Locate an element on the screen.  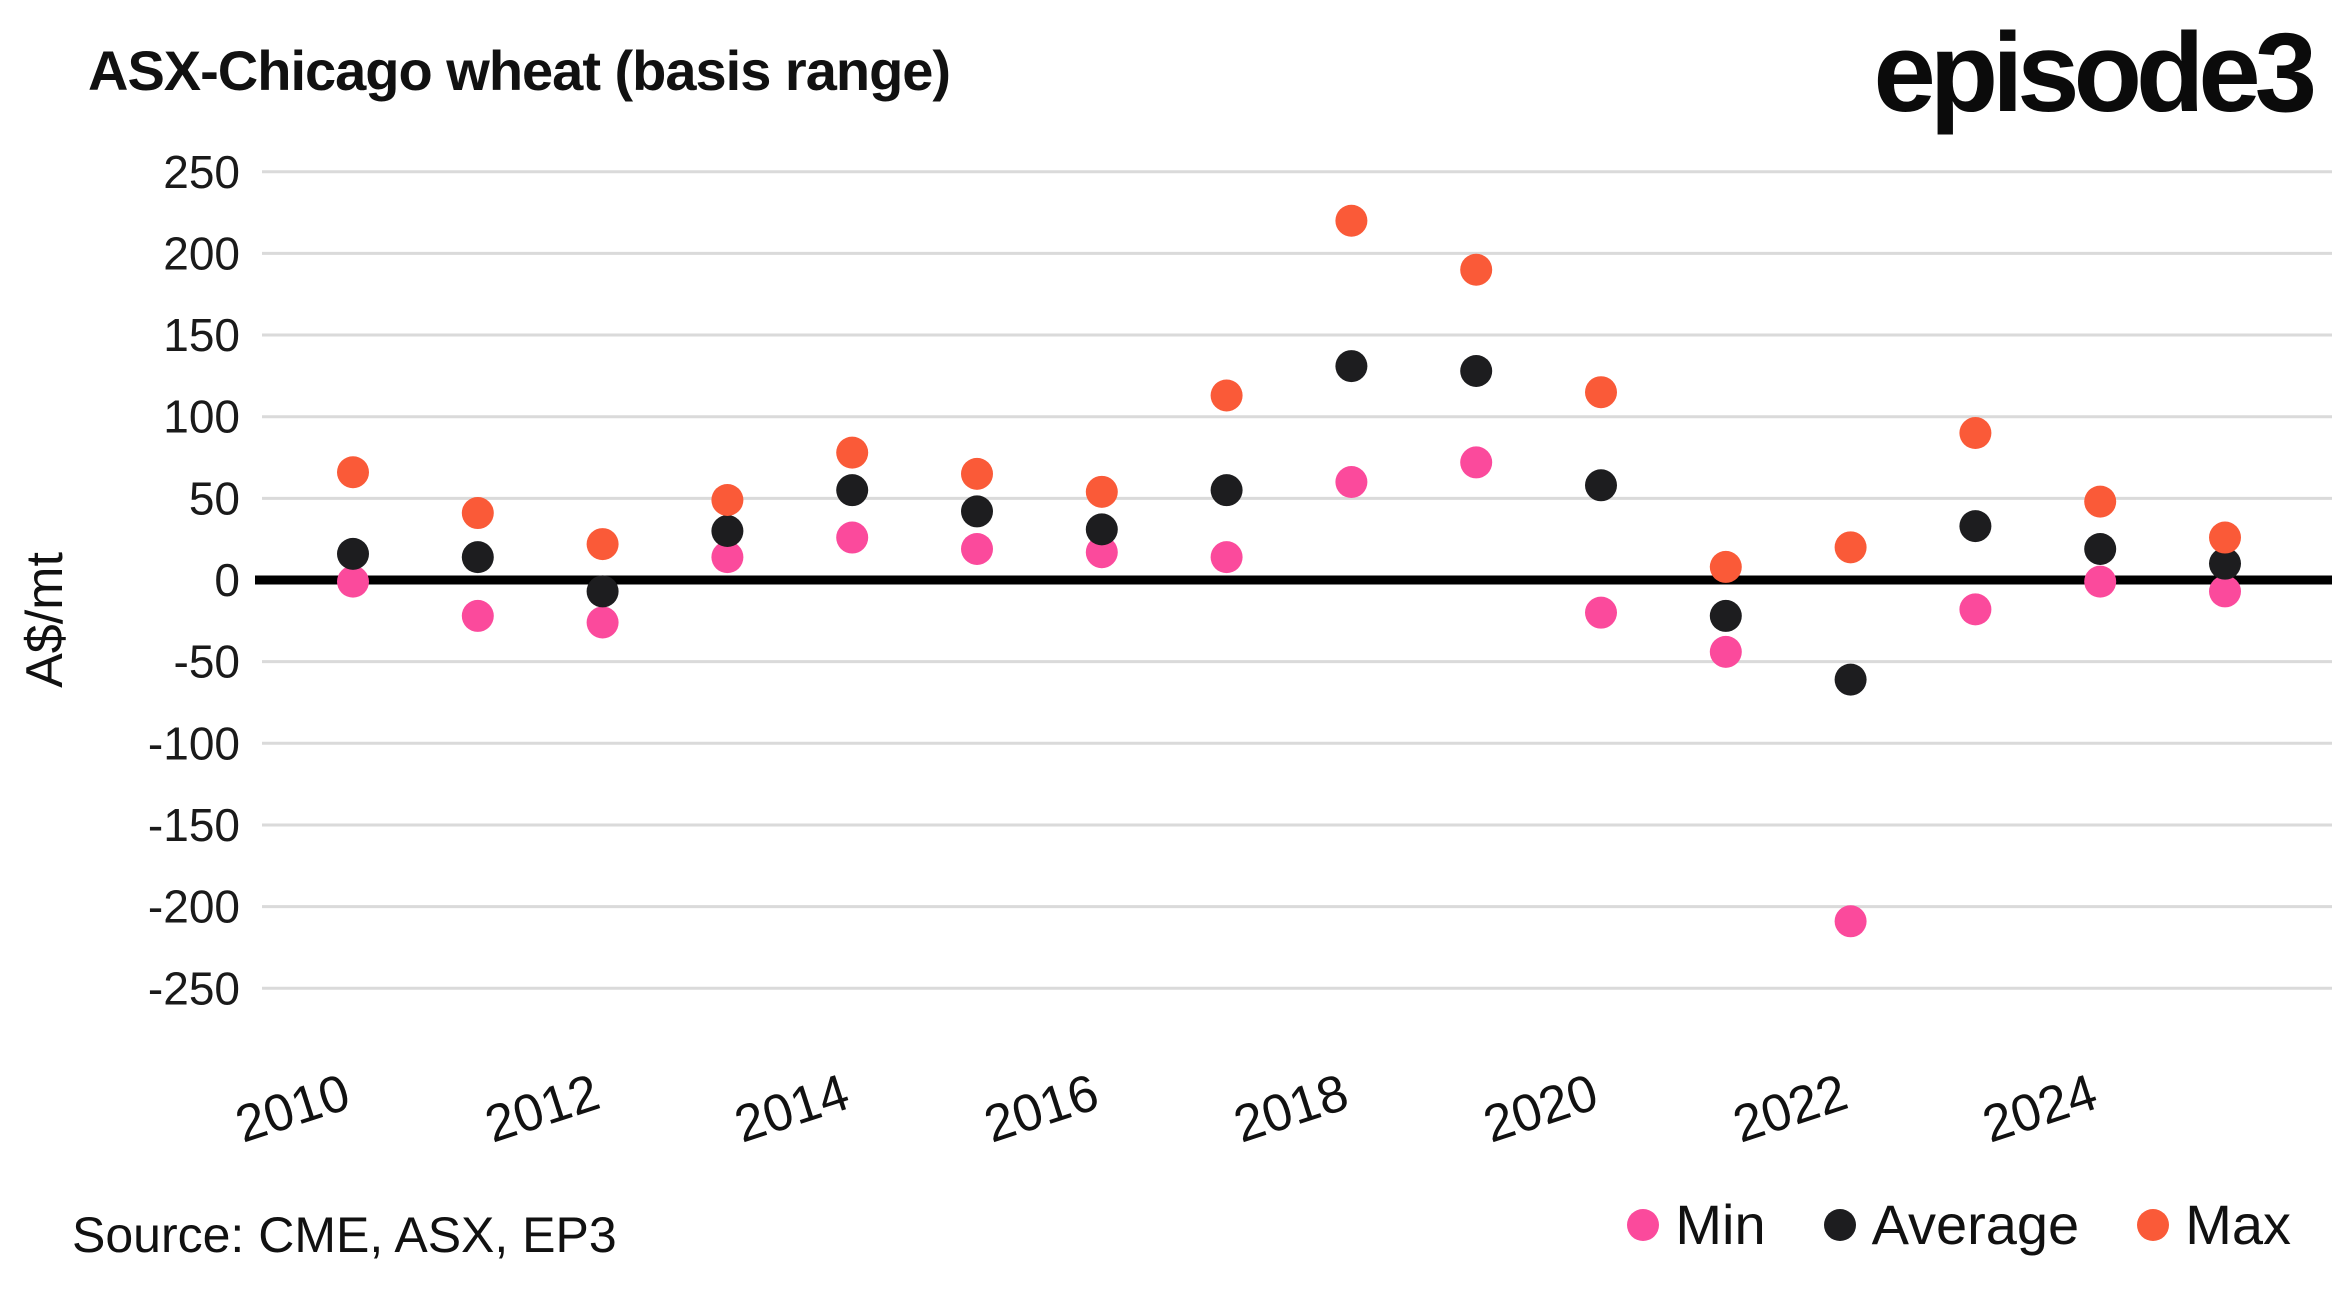
dot-average-2024 is located at coordinates (2100, 548).